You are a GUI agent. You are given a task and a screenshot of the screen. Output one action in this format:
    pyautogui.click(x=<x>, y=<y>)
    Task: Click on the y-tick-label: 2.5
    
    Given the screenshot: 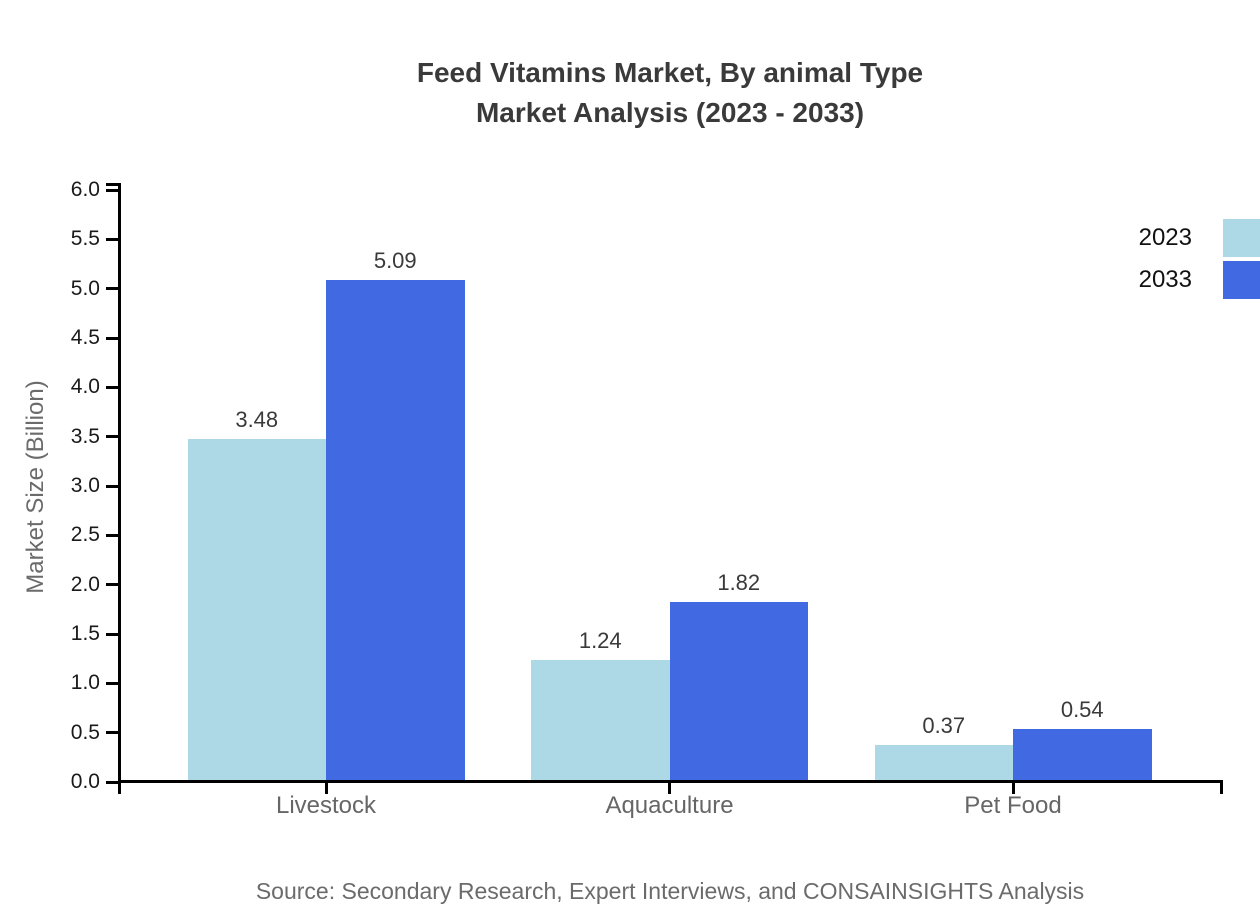 What is the action you would take?
    pyautogui.click(x=85, y=535)
    